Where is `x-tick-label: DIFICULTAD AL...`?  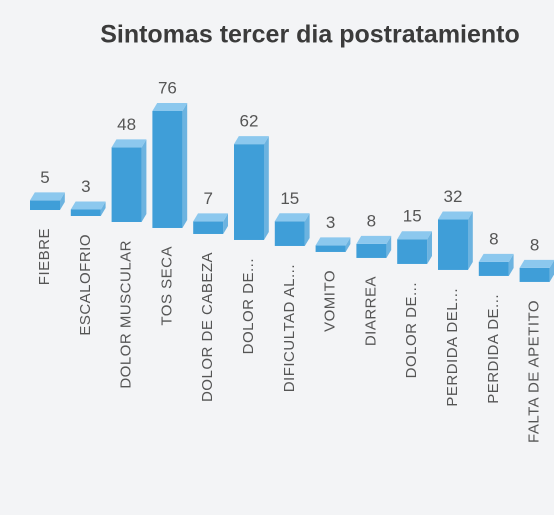
x-tick-label: DIFICULTAD AL... is located at coordinates (289, 328).